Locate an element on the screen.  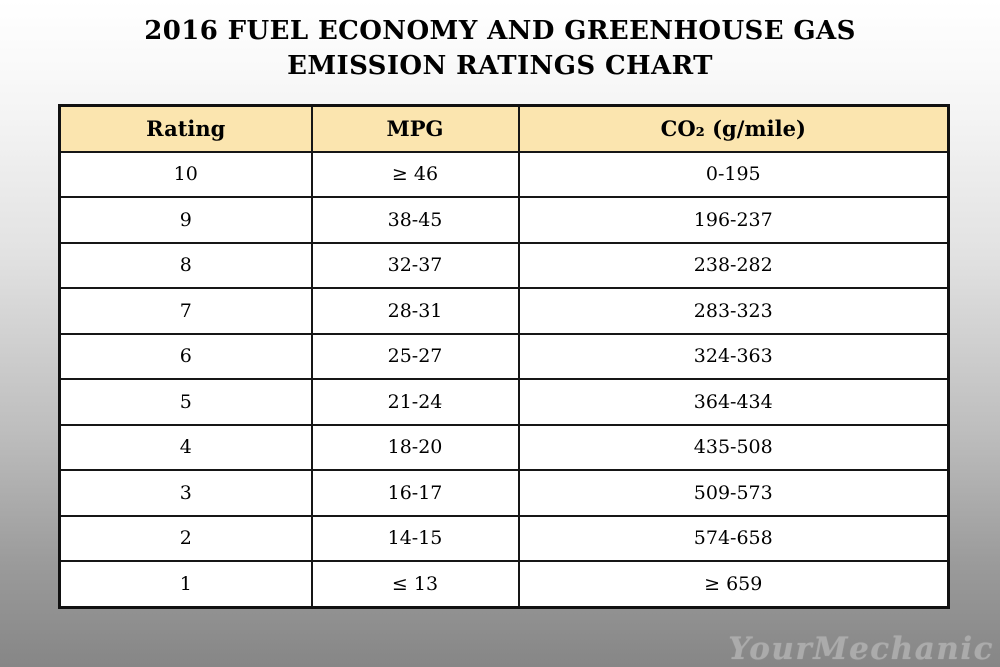
table-cell: 25-27 is located at coordinates (415, 356).